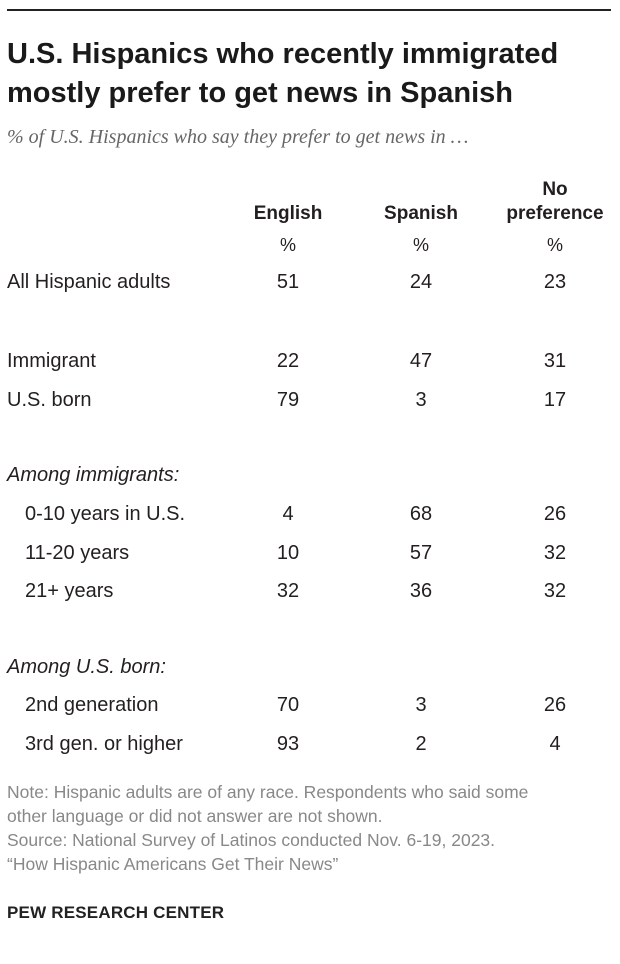  I want to click on section-label-immigrants: Among immigrants:, so click(93, 475).